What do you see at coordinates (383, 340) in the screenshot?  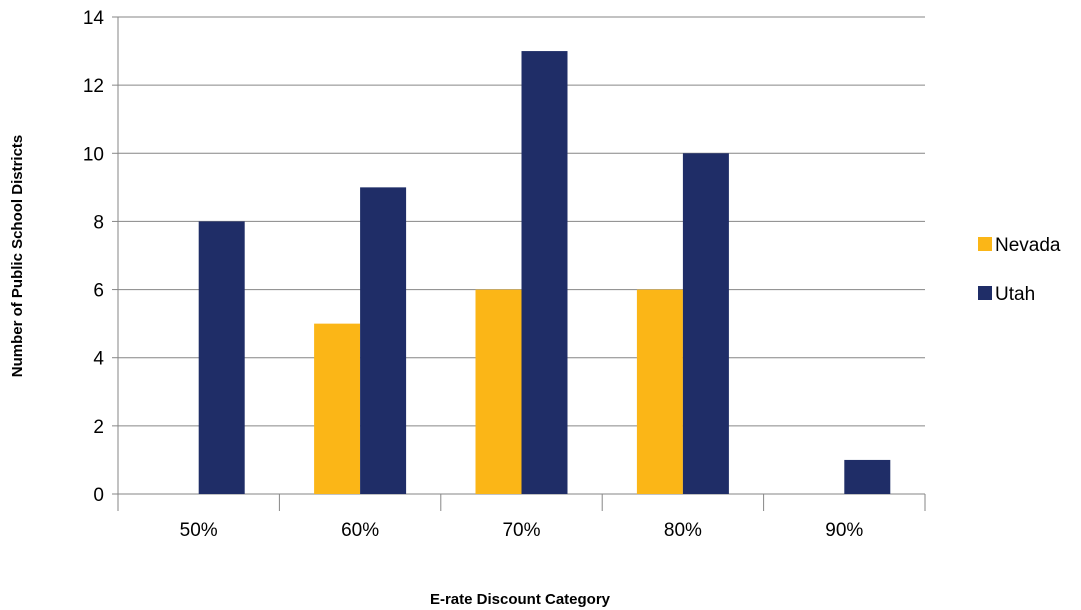 I see `bar-utah-60pct` at bounding box center [383, 340].